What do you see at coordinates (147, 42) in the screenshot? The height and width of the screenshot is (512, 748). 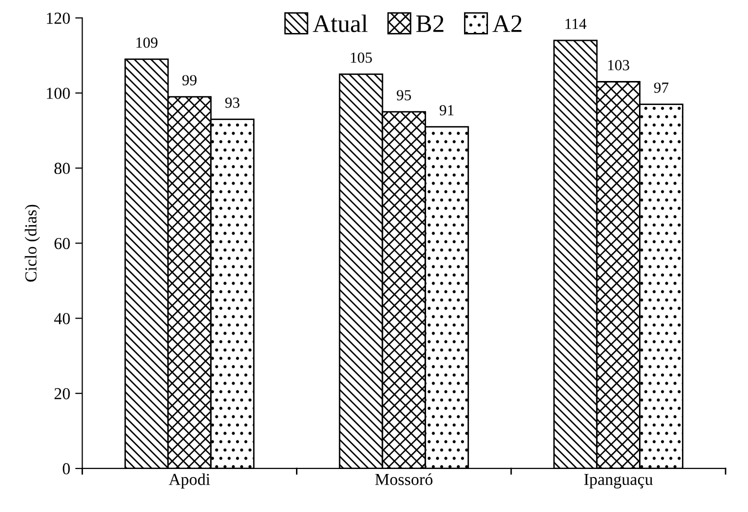 I see `data-label: 109` at bounding box center [147, 42].